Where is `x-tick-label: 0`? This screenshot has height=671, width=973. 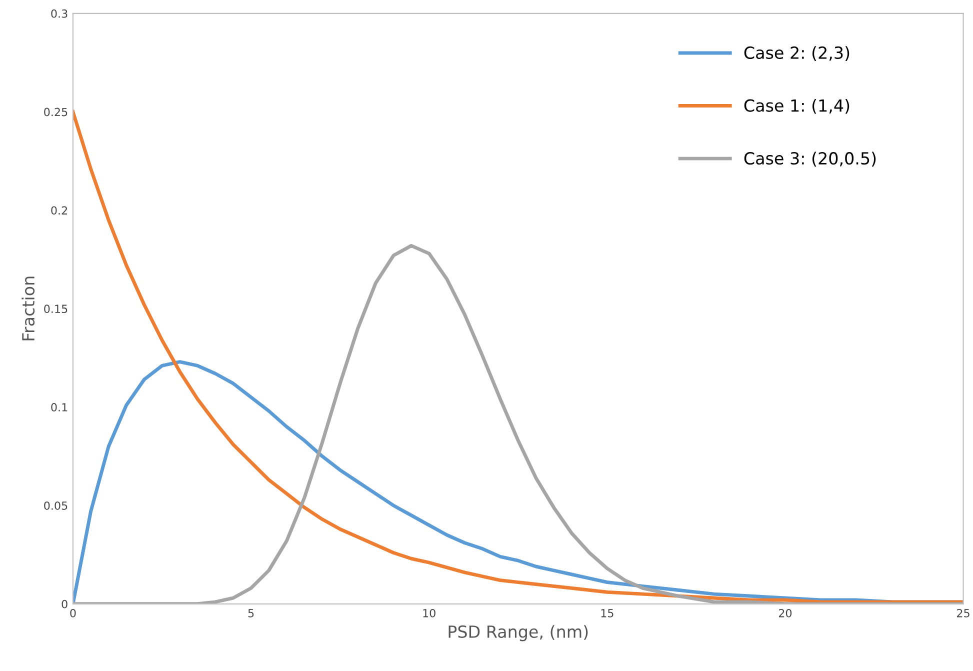 x-tick-label: 0 is located at coordinates (73, 613).